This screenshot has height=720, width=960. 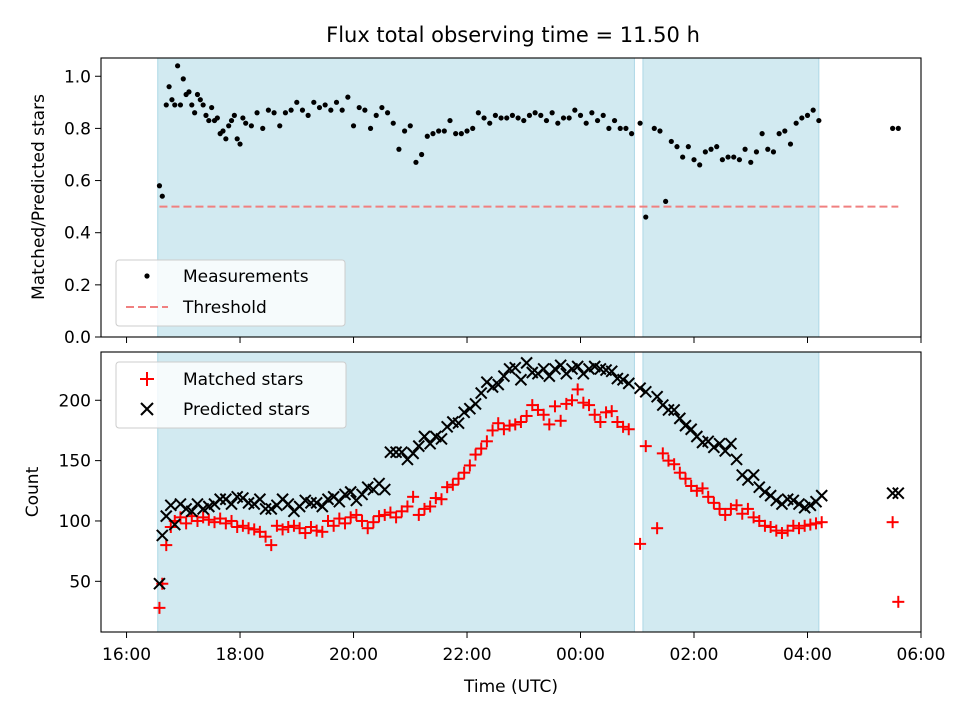 What do you see at coordinates (39, 197) in the screenshot?
I see `top-y-axis-label: Matched/Predicted stars` at bounding box center [39, 197].